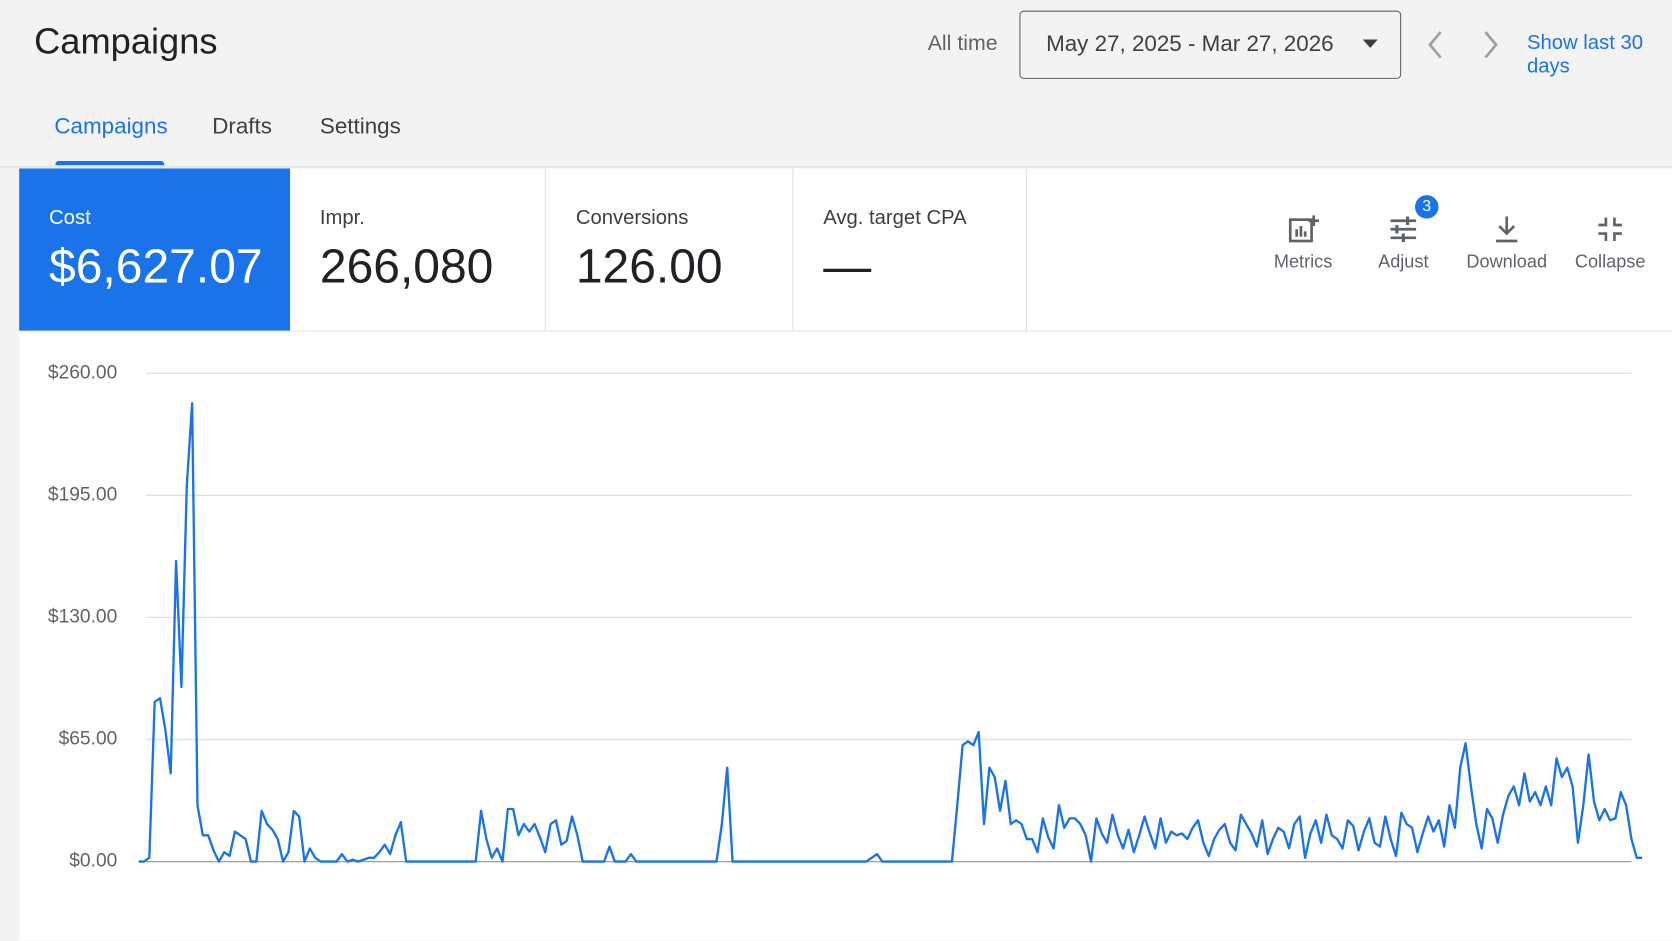  Describe the element at coordinates (1610, 229) in the screenshot. I see `collapse-icon` at that location.